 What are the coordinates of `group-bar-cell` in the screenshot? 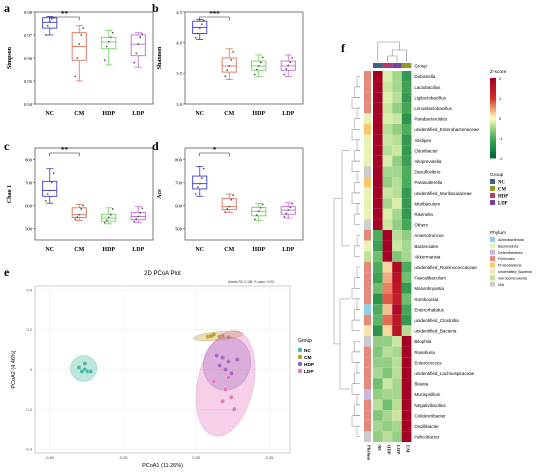 It's located at (387, 65).